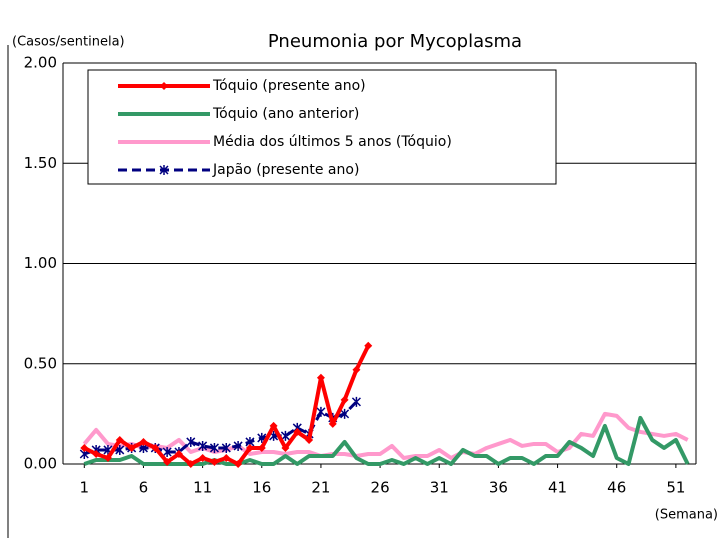 The image size is (726, 542). Describe the element at coordinates (68, 42) in the screenshot. I see `y-axis-label: (Casos/sentinela)` at that location.